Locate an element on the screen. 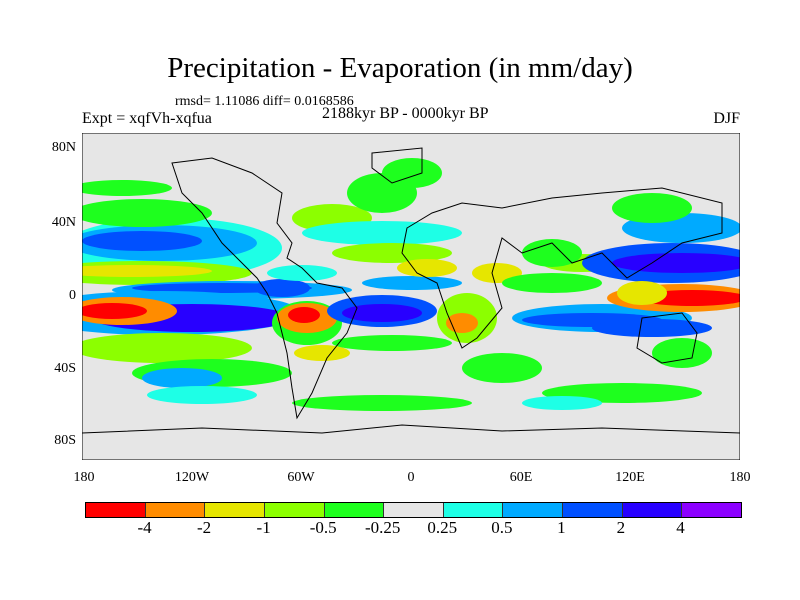 The height and width of the screenshot is (600, 800). lat-label-40s: 40S is located at coordinates (65, 368).